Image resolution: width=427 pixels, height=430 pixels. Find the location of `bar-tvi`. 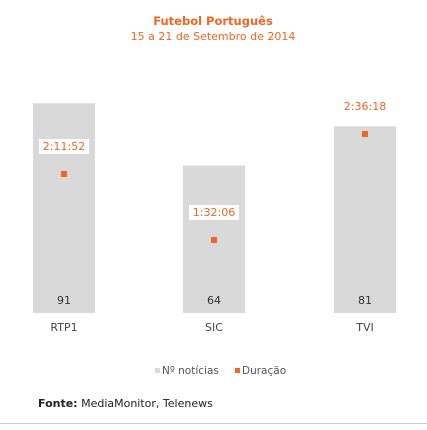

bar-tvi is located at coordinates (365, 219).